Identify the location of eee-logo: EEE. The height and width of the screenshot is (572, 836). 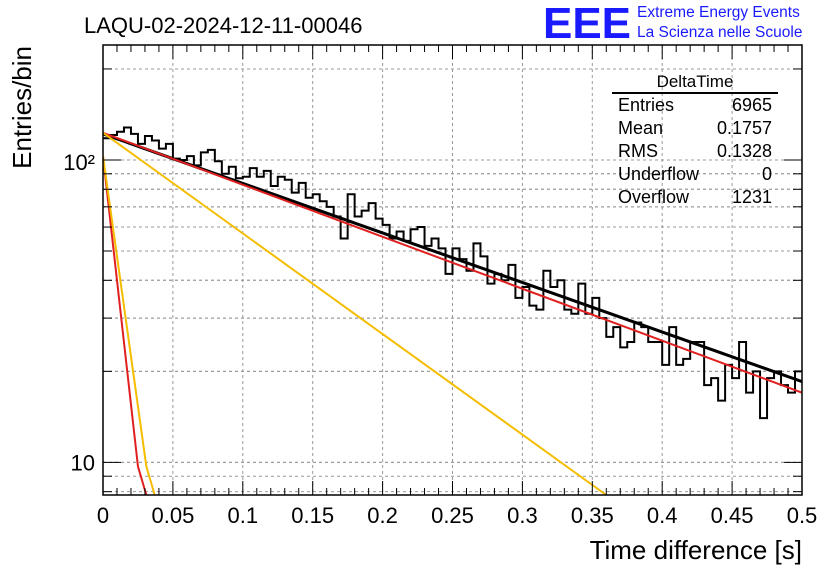
(587, 22).